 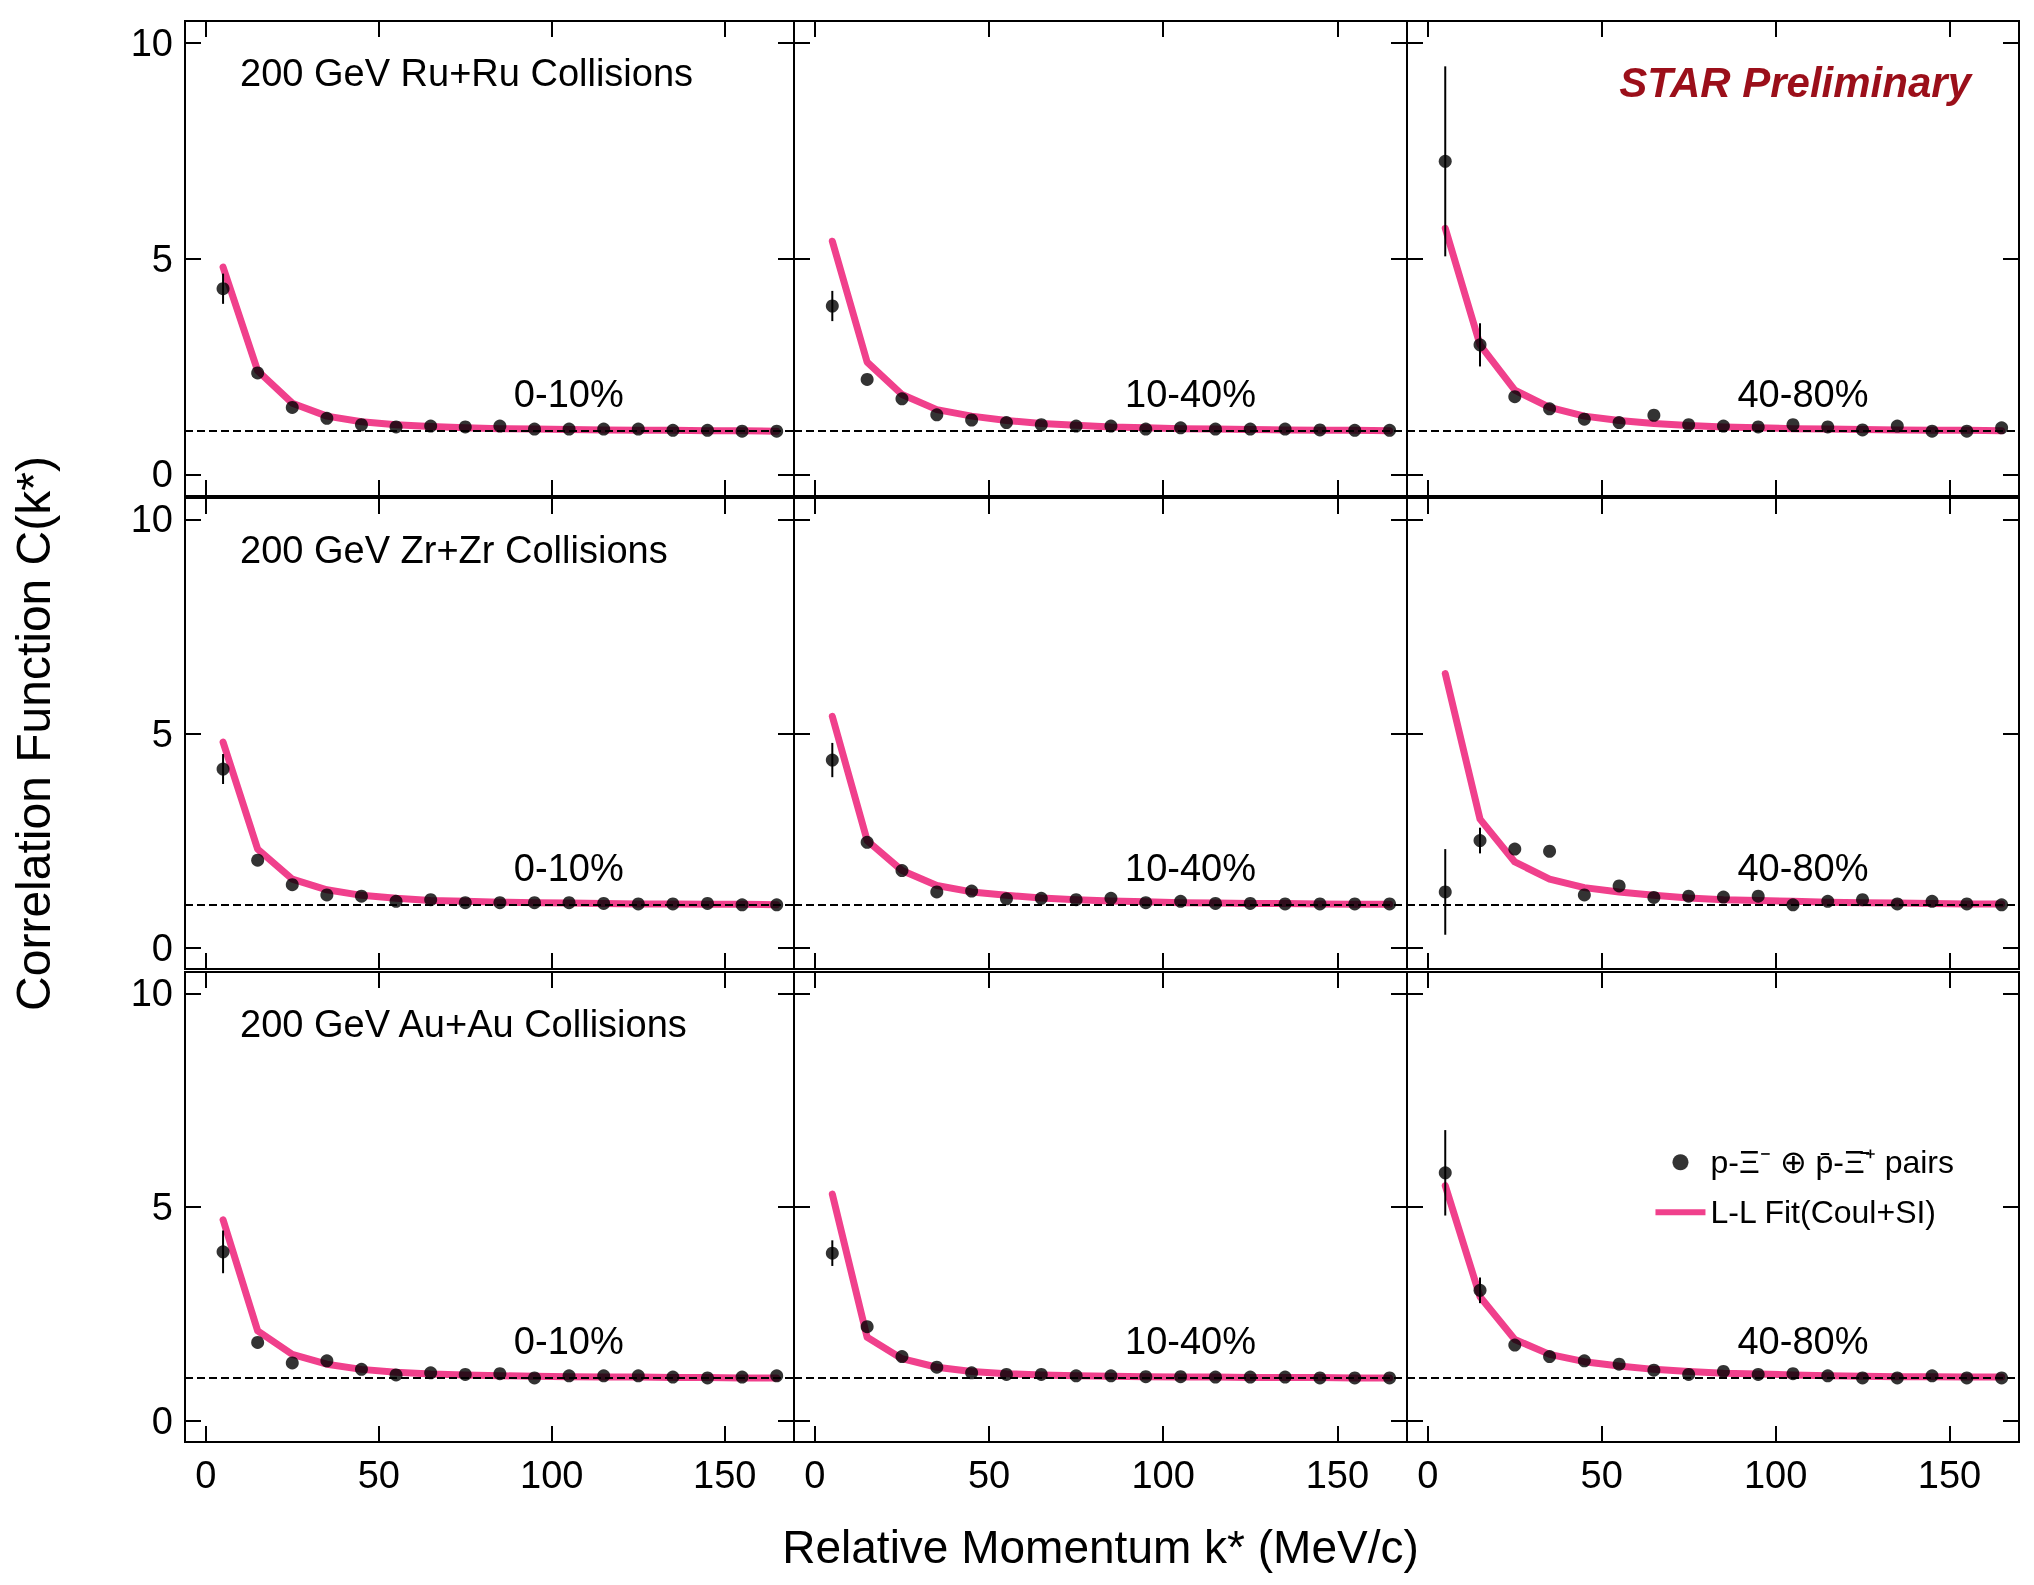 I want to click on annotation: 0-10%, so click(x=568, y=867).